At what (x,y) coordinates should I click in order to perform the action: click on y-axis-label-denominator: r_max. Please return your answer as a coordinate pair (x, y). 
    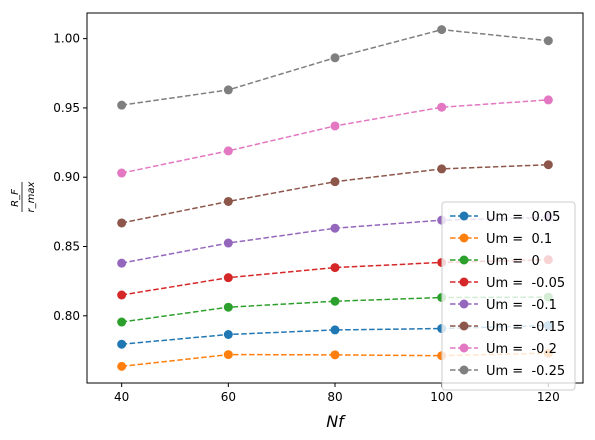
    Looking at the image, I should click on (31, 196).